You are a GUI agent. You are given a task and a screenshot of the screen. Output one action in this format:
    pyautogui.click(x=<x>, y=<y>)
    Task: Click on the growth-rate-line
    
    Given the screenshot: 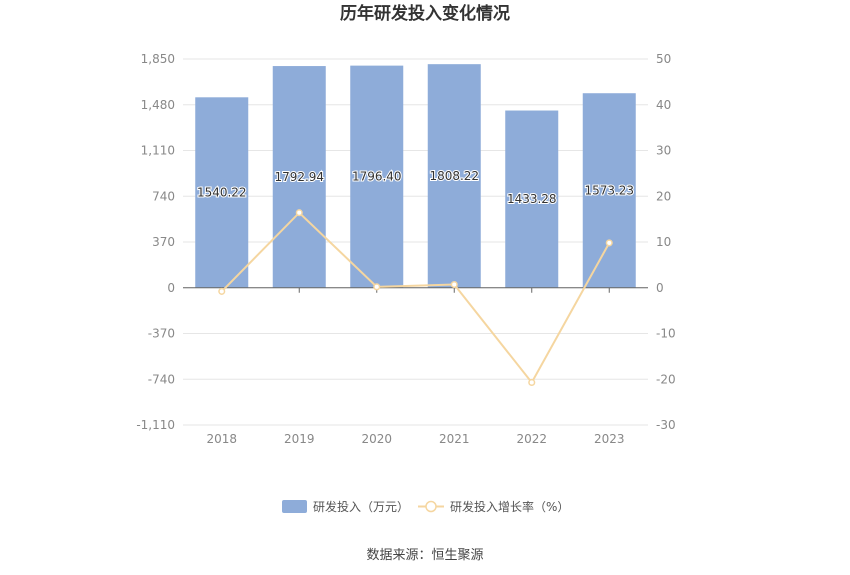 What is the action you would take?
    pyautogui.click(x=416, y=298)
    